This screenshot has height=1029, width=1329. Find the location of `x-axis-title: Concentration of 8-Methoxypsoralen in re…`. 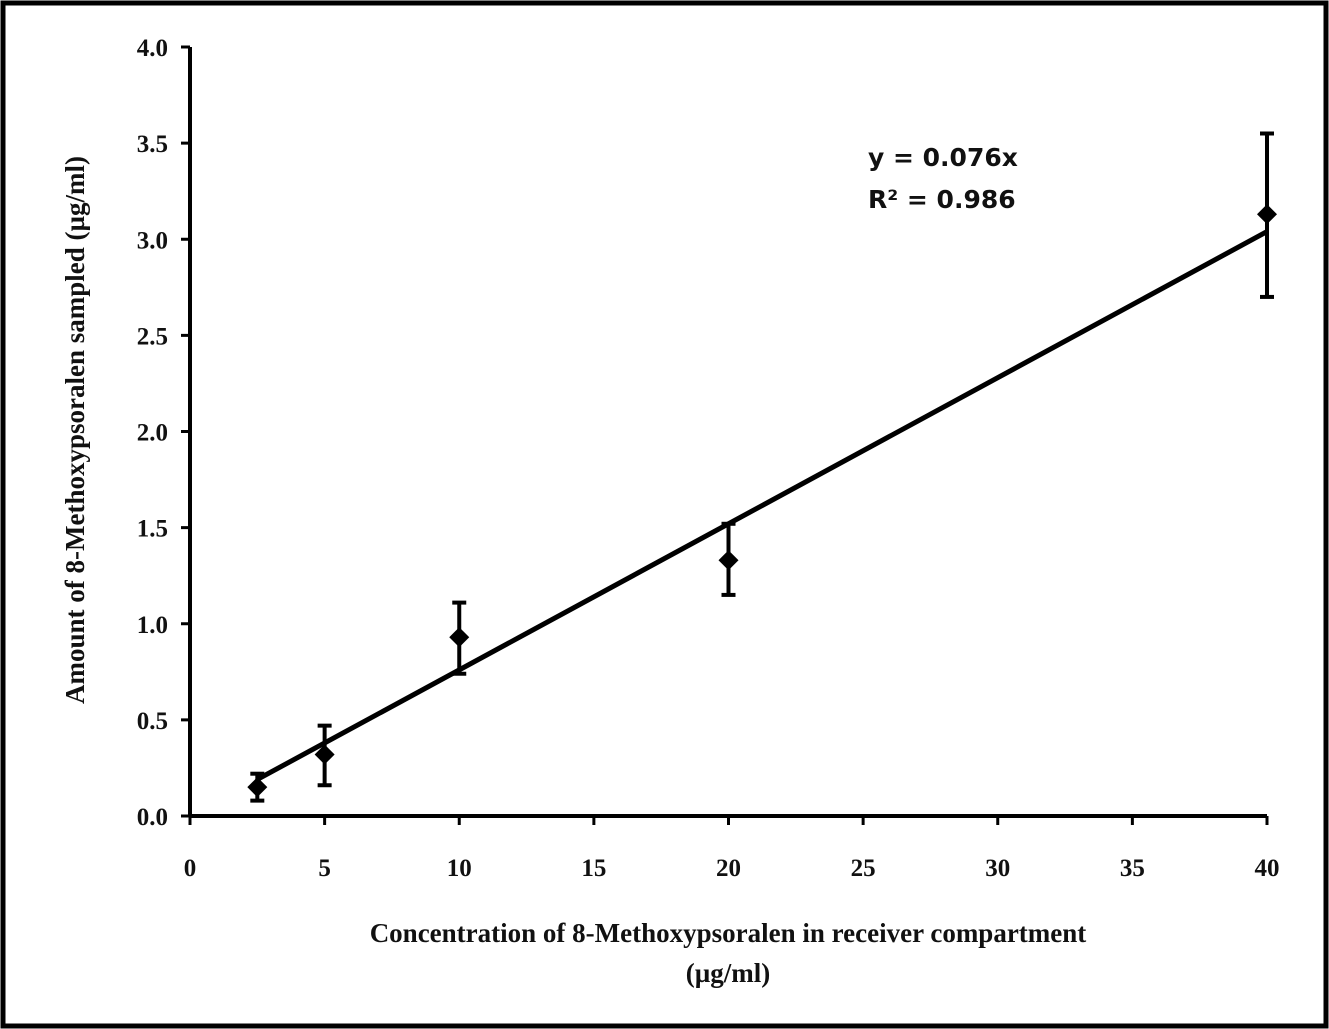

x-axis-title: Concentration of 8-Methoxypsoralen in re… is located at coordinates (728, 933).